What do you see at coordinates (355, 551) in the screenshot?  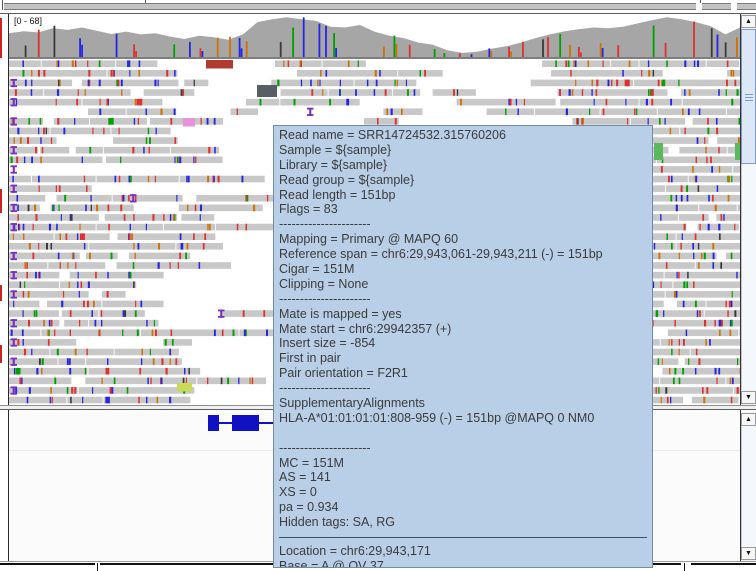 I see `popup-line: Location = chr6:29,943,171` at bounding box center [355, 551].